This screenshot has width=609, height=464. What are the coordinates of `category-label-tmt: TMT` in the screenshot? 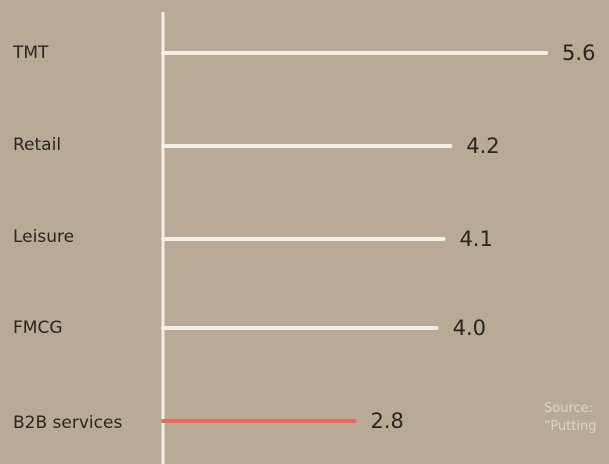 It's located at (30, 53).